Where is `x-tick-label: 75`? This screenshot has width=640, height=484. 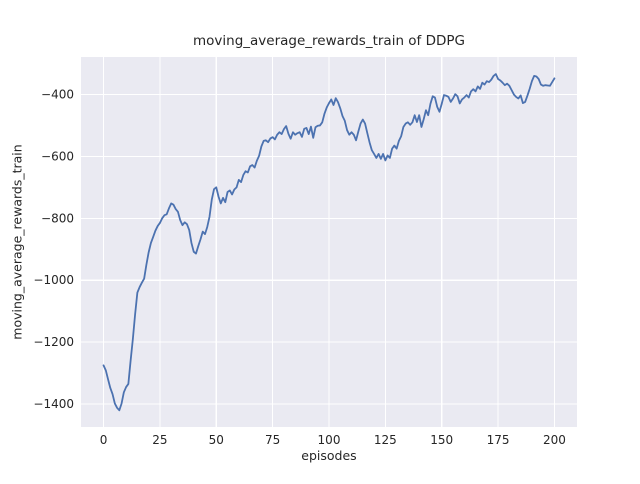
x-tick-label: 75 is located at coordinates (272, 440).